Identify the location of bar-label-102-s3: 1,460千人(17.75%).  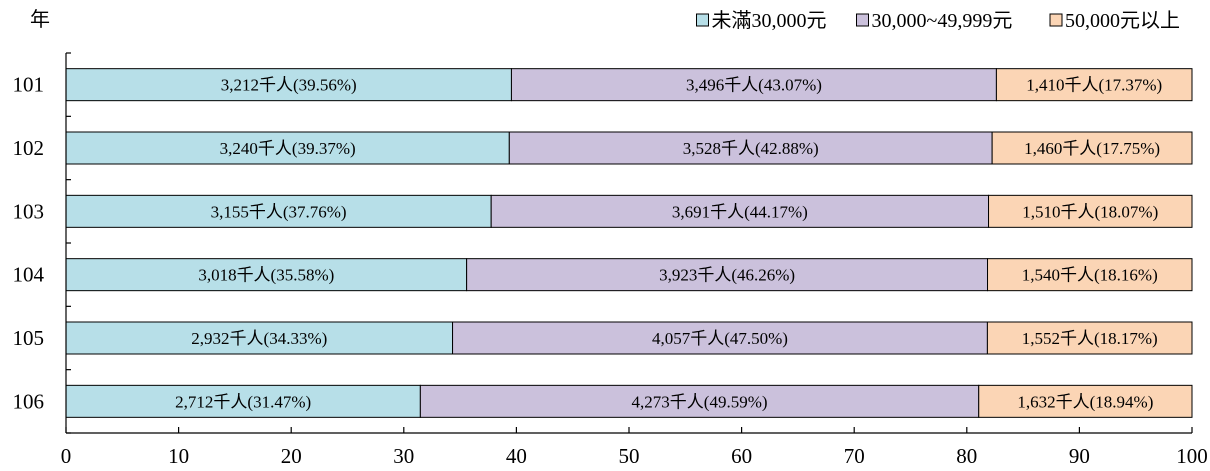
(1092, 148).